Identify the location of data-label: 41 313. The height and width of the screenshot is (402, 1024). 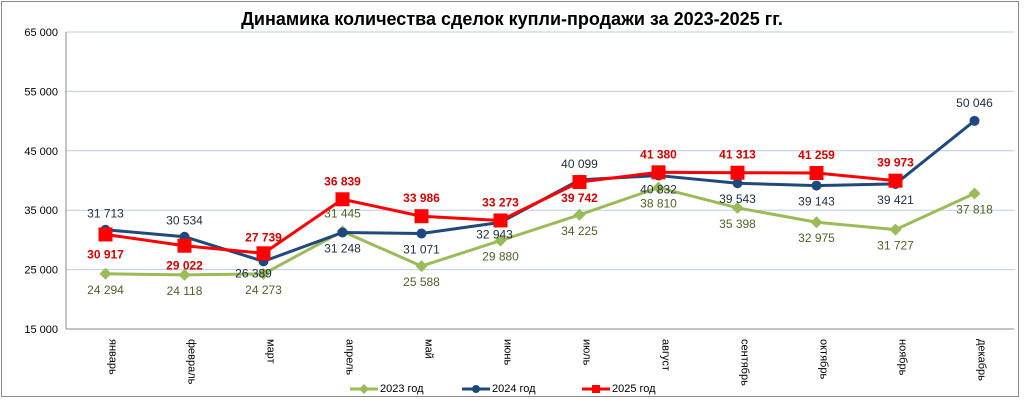
(737, 155).